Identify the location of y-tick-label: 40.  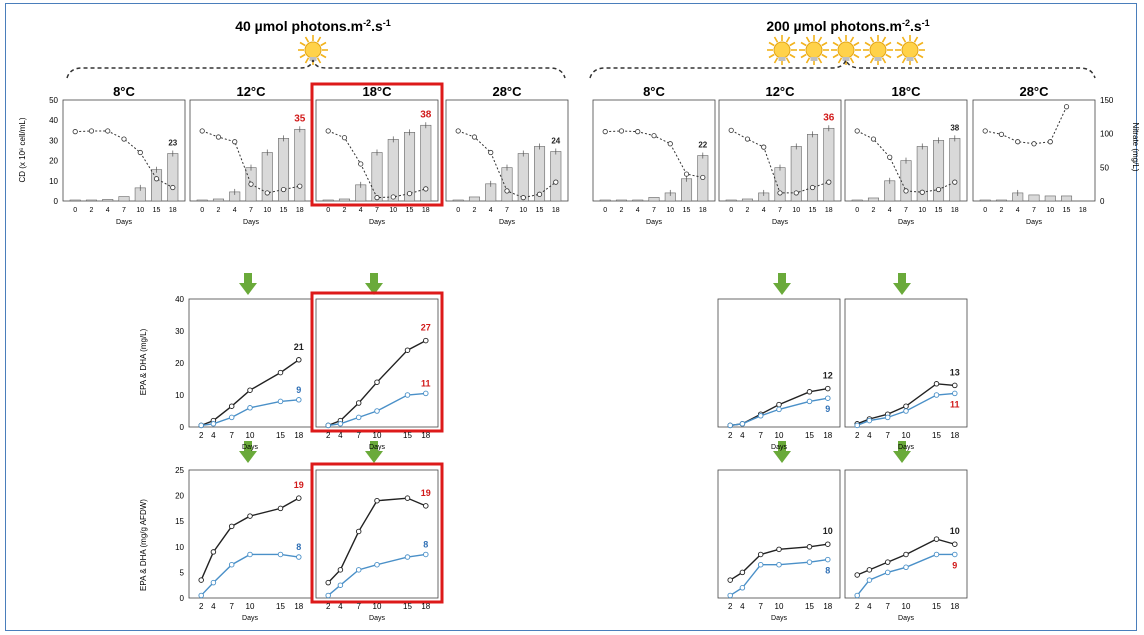
(179, 299).